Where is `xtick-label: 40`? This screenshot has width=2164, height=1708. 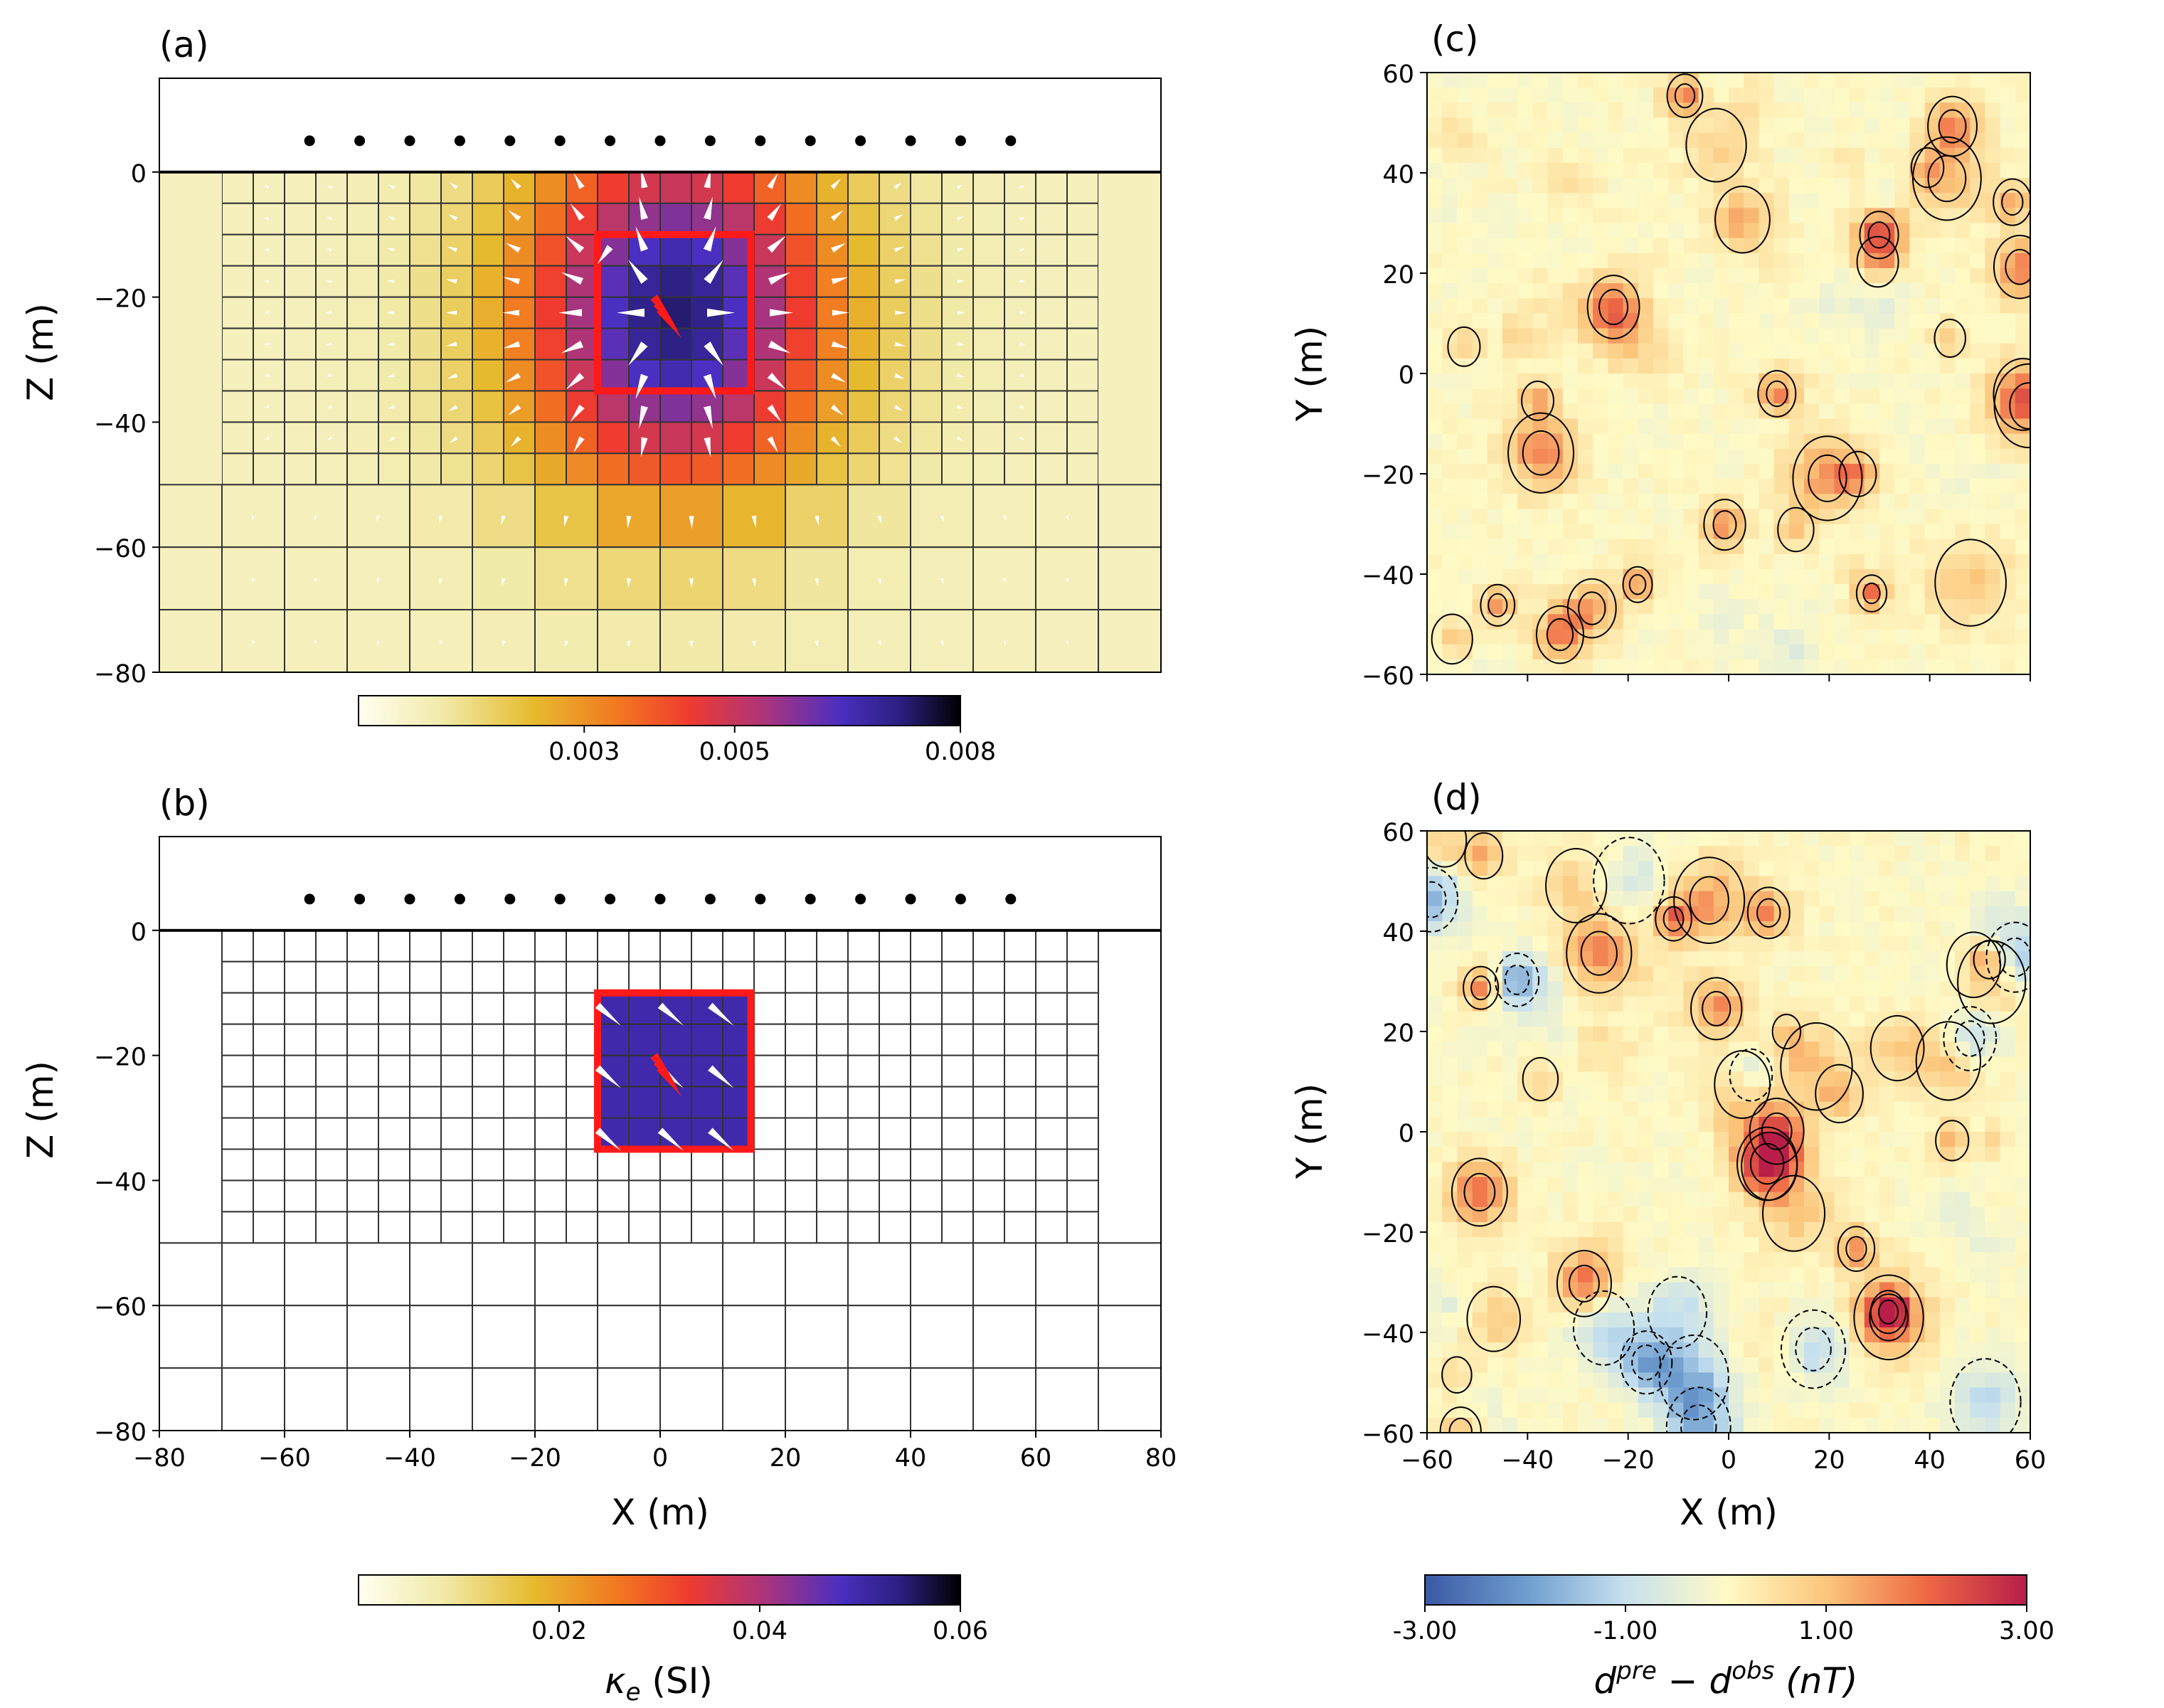 xtick-label: 40 is located at coordinates (911, 1458).